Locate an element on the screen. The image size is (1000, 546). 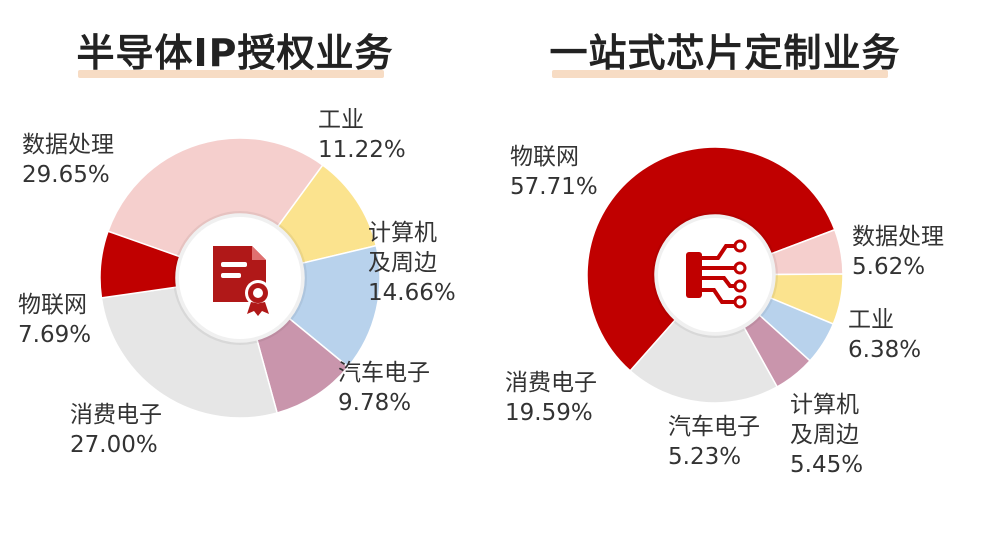
label-computer: 计算机 及周边 14.66% is located at coordinates (412, 263).